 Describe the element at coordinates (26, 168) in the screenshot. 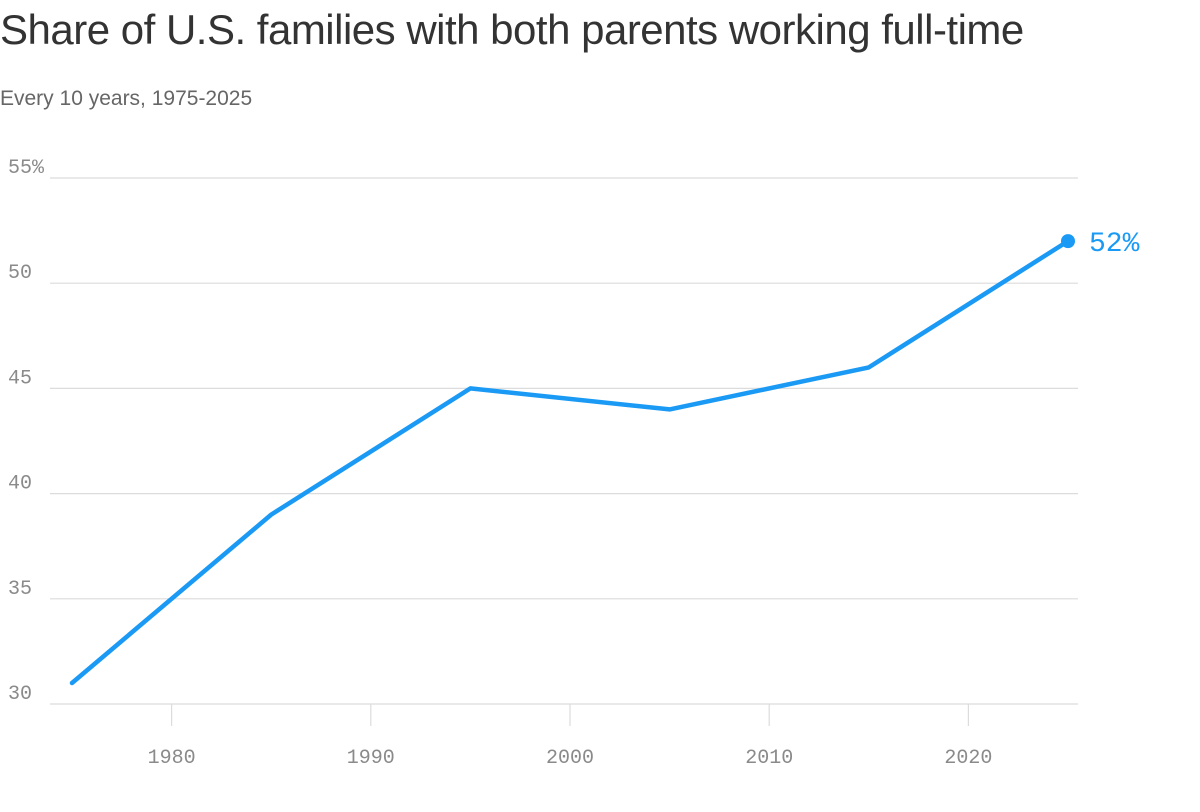

I see `y-tick-label: 55%` at that location.